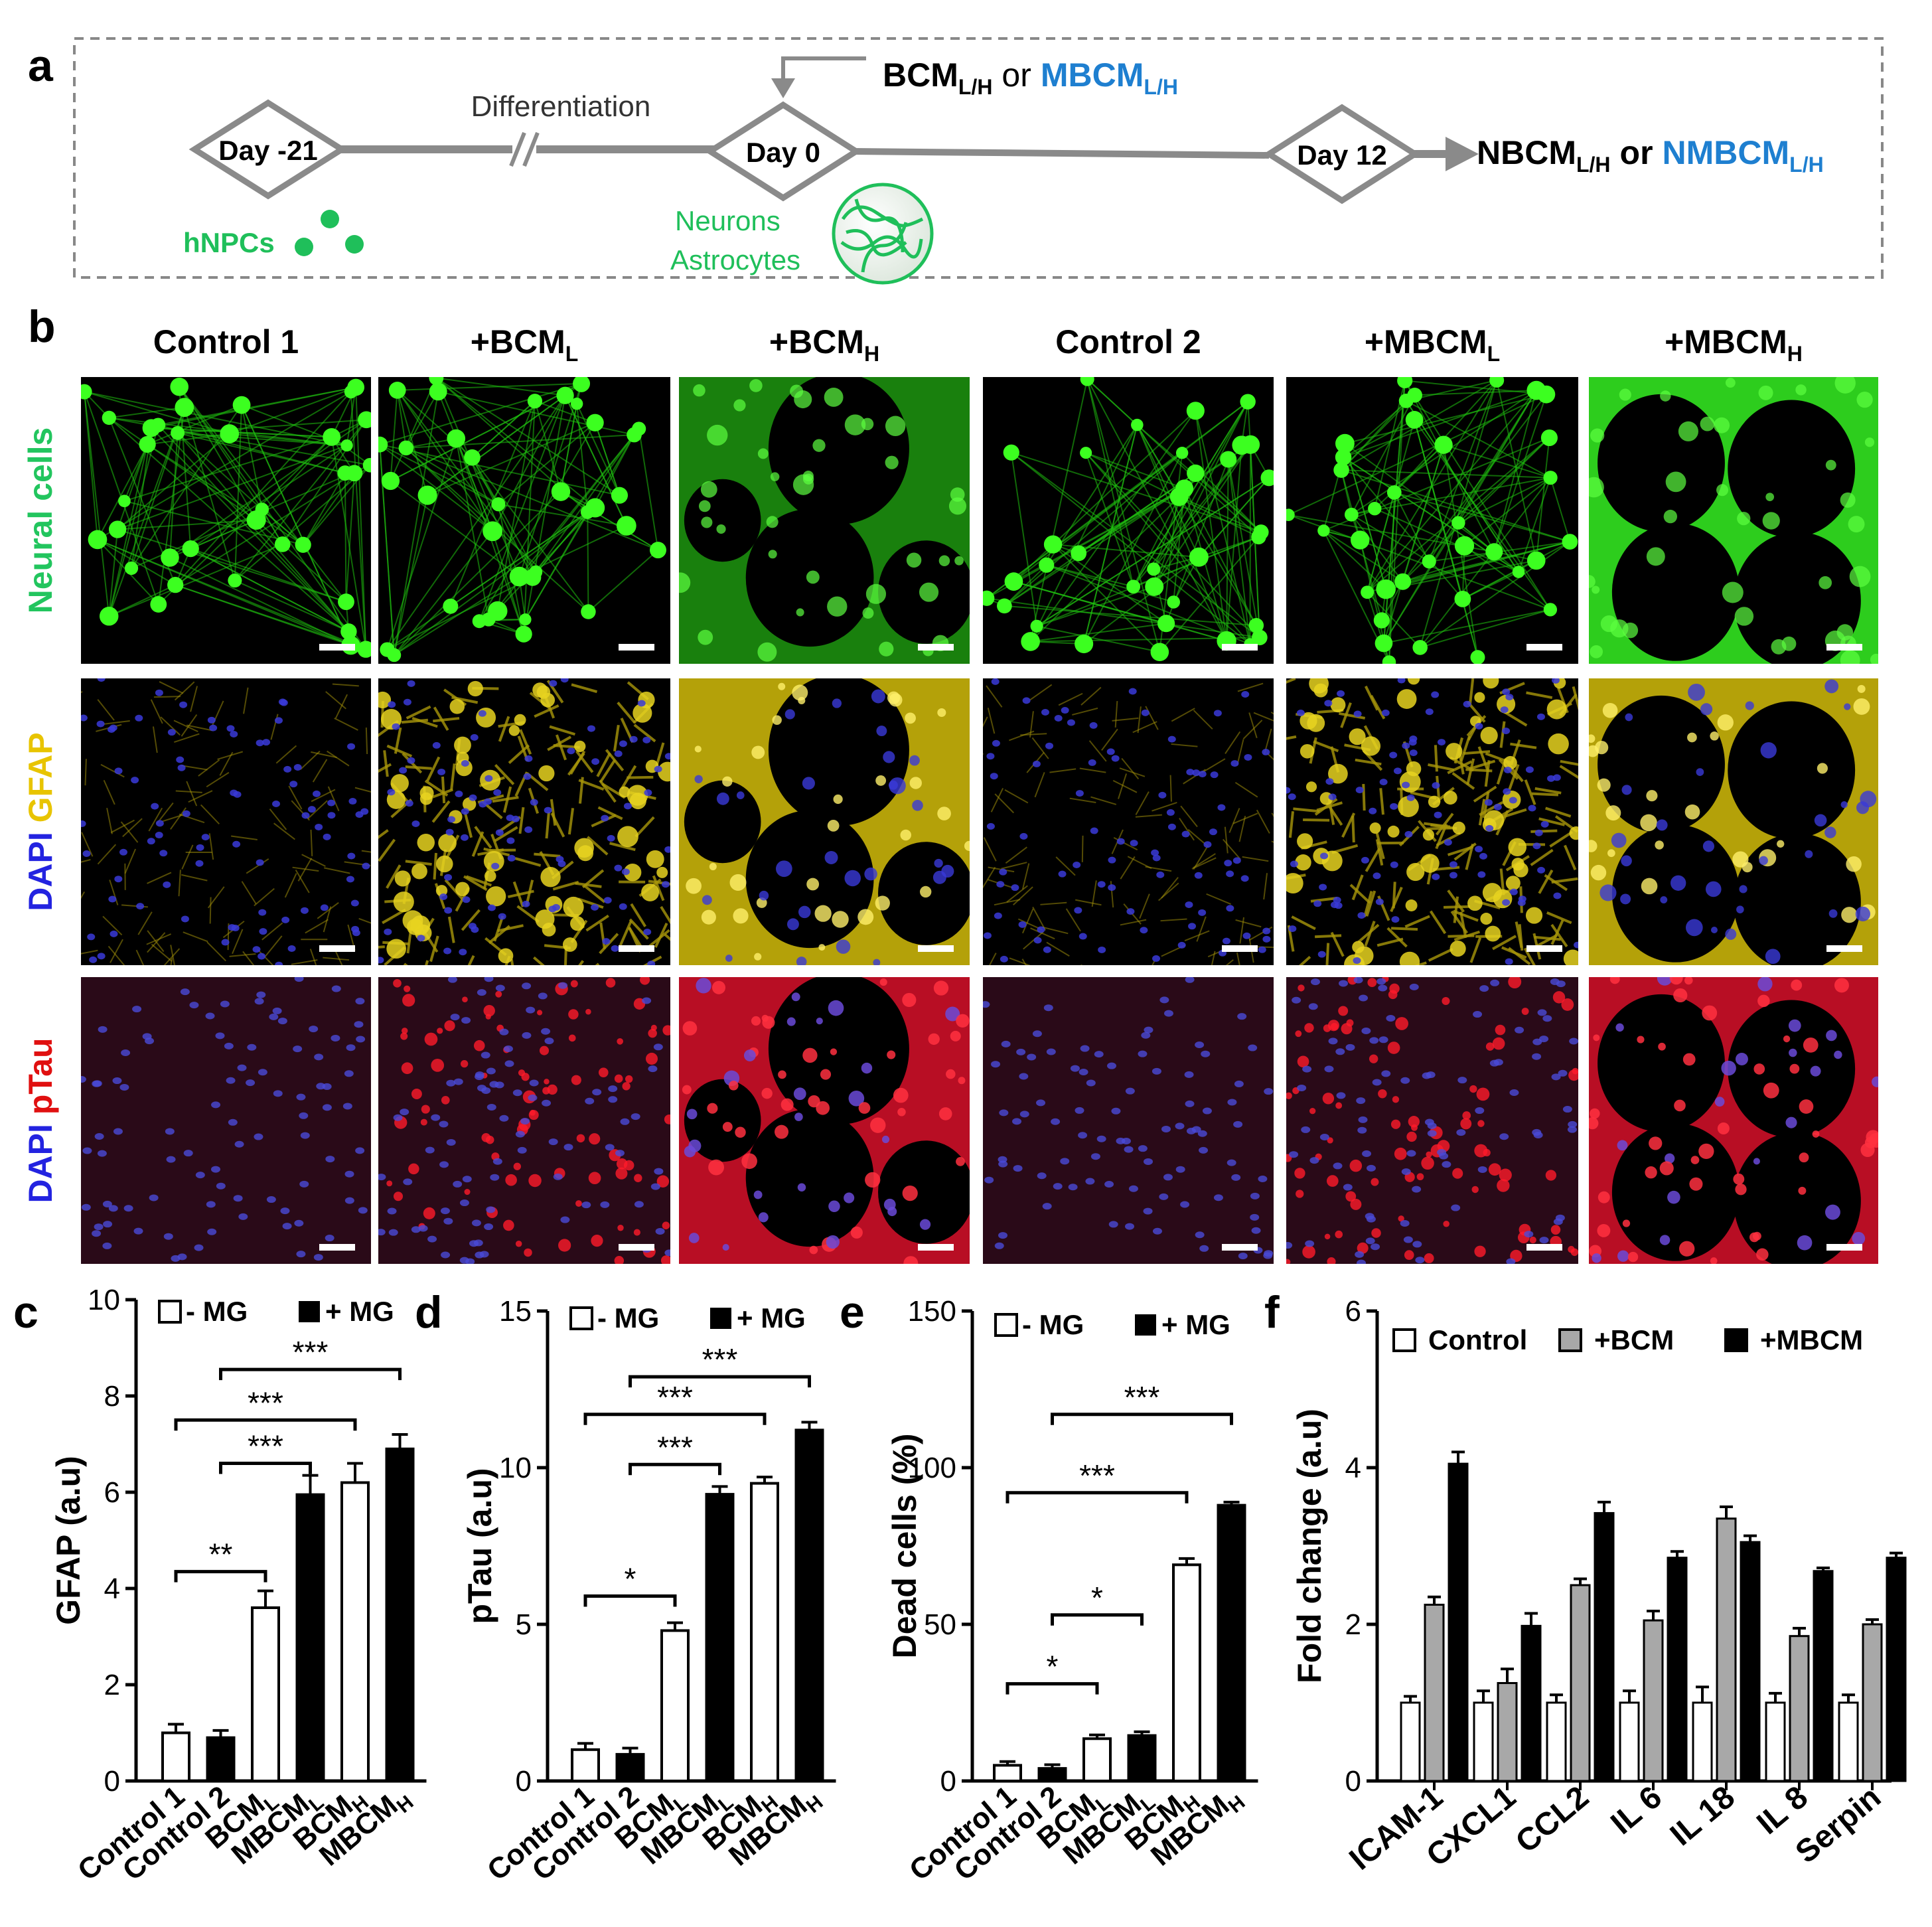  I want to click on micrograph-r3-c2, so click(524, 1120).